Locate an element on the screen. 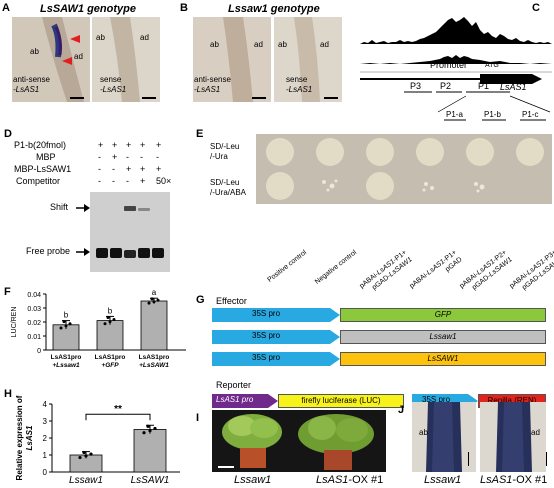 This screenshot has height=488, width=554. panel-label-e: E is located at coordinates (200, 134).